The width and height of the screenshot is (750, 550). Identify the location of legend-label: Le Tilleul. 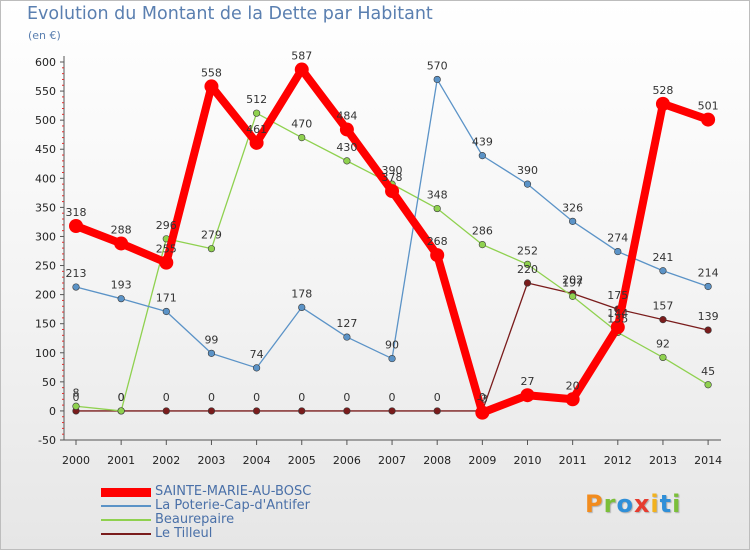
(184, 533).